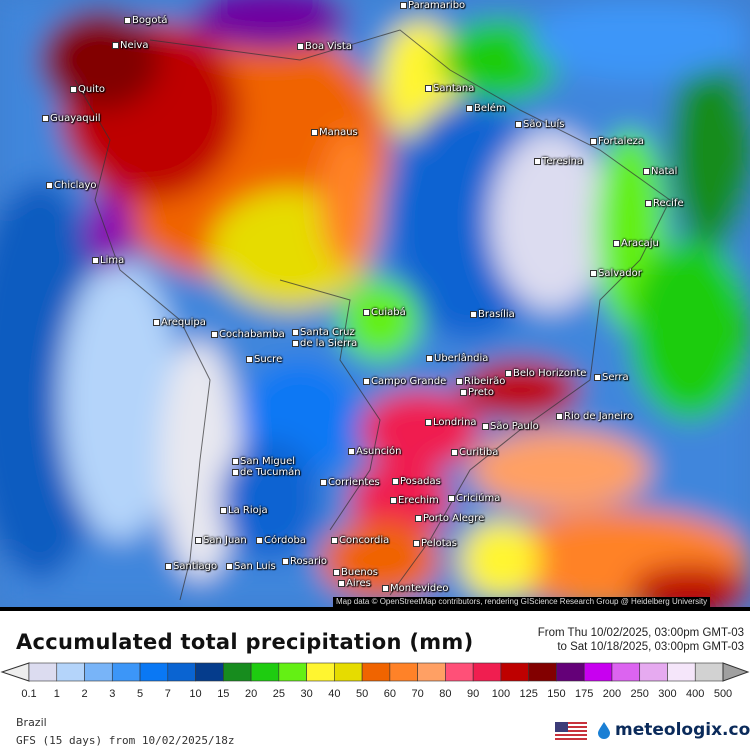 The width and height of the screenshot is (750, 750). What do you see at coordinates (540, 124) in the screenshot?
I see `city-label: São Luís` at bounding box center [540, 124].